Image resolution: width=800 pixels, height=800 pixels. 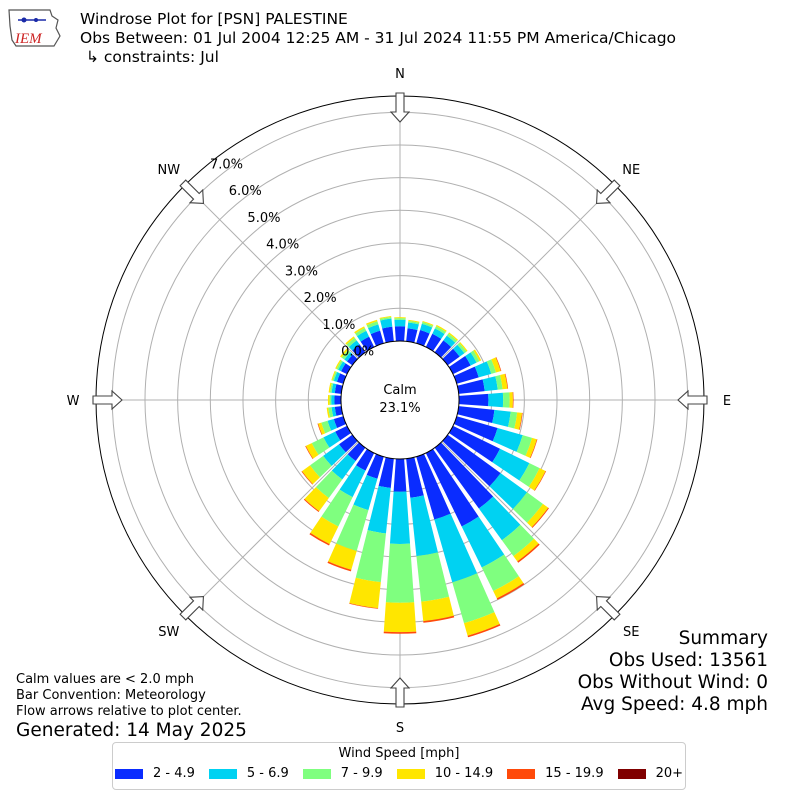 I want to click on logo-text: IEM, so click(x=28, y=39).